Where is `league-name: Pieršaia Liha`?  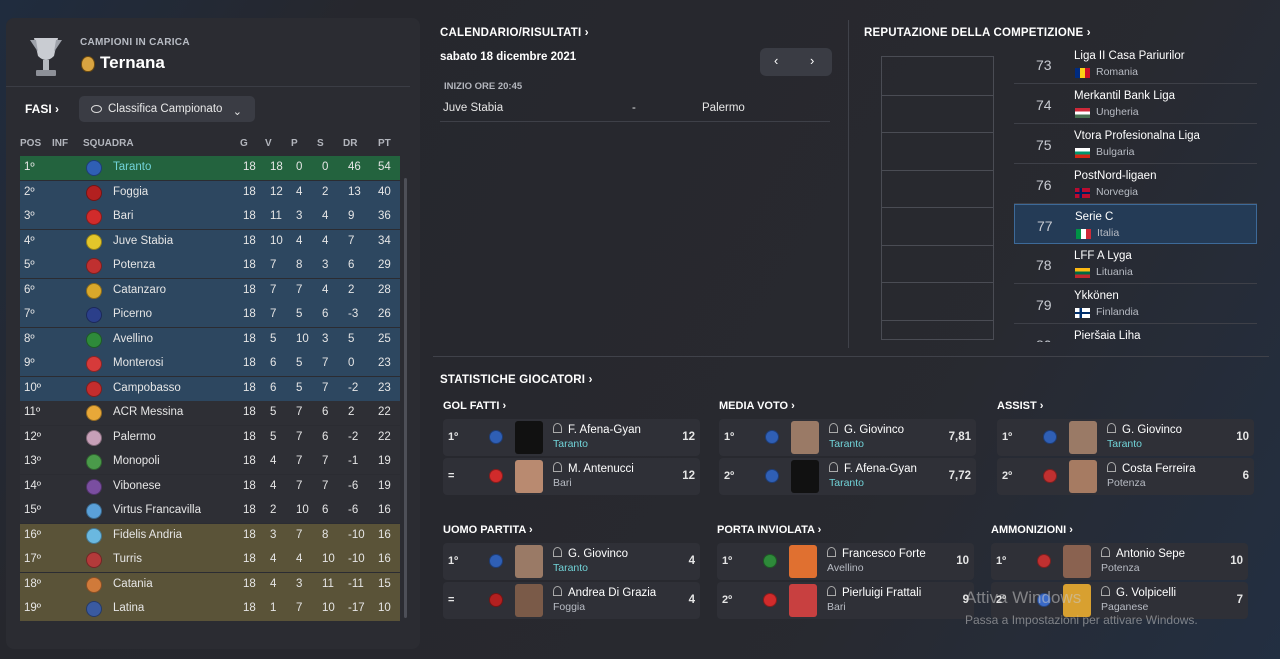
league-name: Pieršaia Liha is located at coordinates (1107, 336).